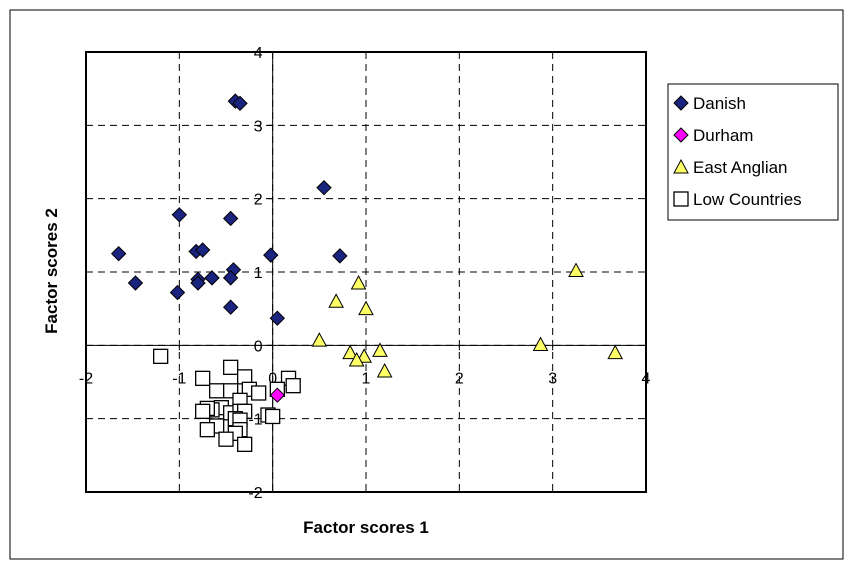  I want to click on y-tick-label: 0, so click(258, 346).